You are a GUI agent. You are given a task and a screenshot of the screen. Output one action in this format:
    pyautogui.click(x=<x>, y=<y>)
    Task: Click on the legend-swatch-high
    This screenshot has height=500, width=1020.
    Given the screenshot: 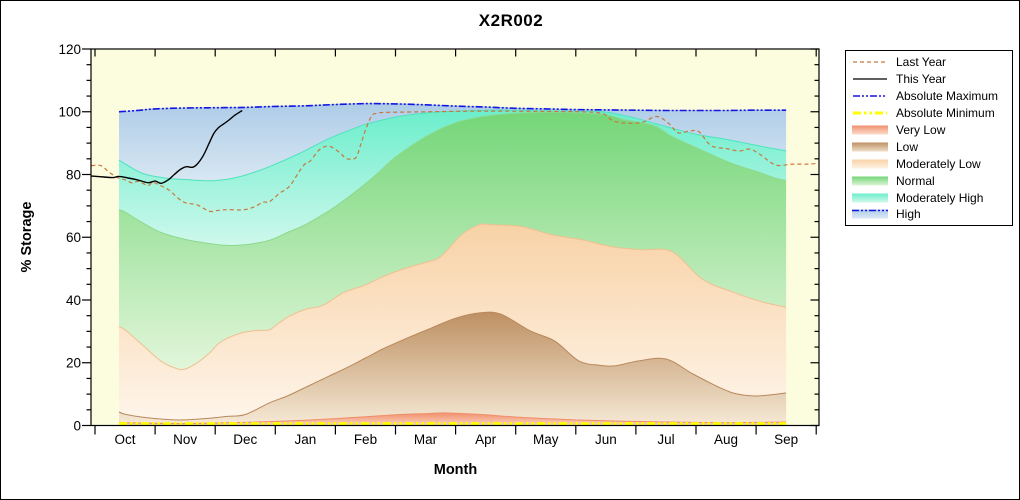 What is the action you would take?
    pyautogui.click(x=870, y=214)
    